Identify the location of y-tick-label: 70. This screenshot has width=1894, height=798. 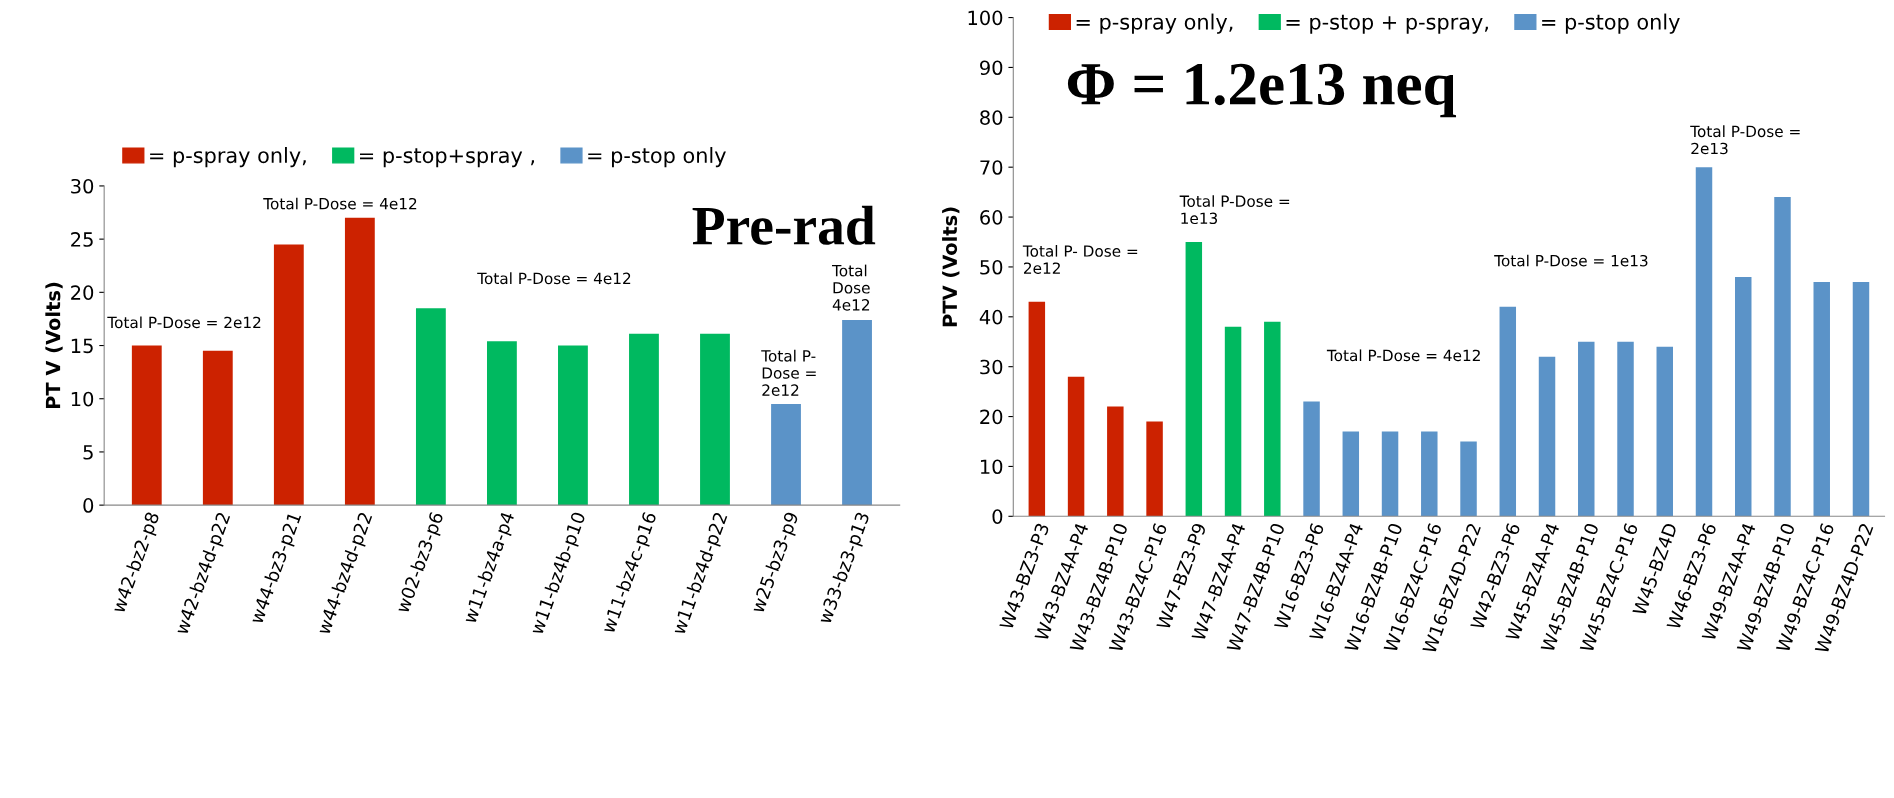
(991, 167).